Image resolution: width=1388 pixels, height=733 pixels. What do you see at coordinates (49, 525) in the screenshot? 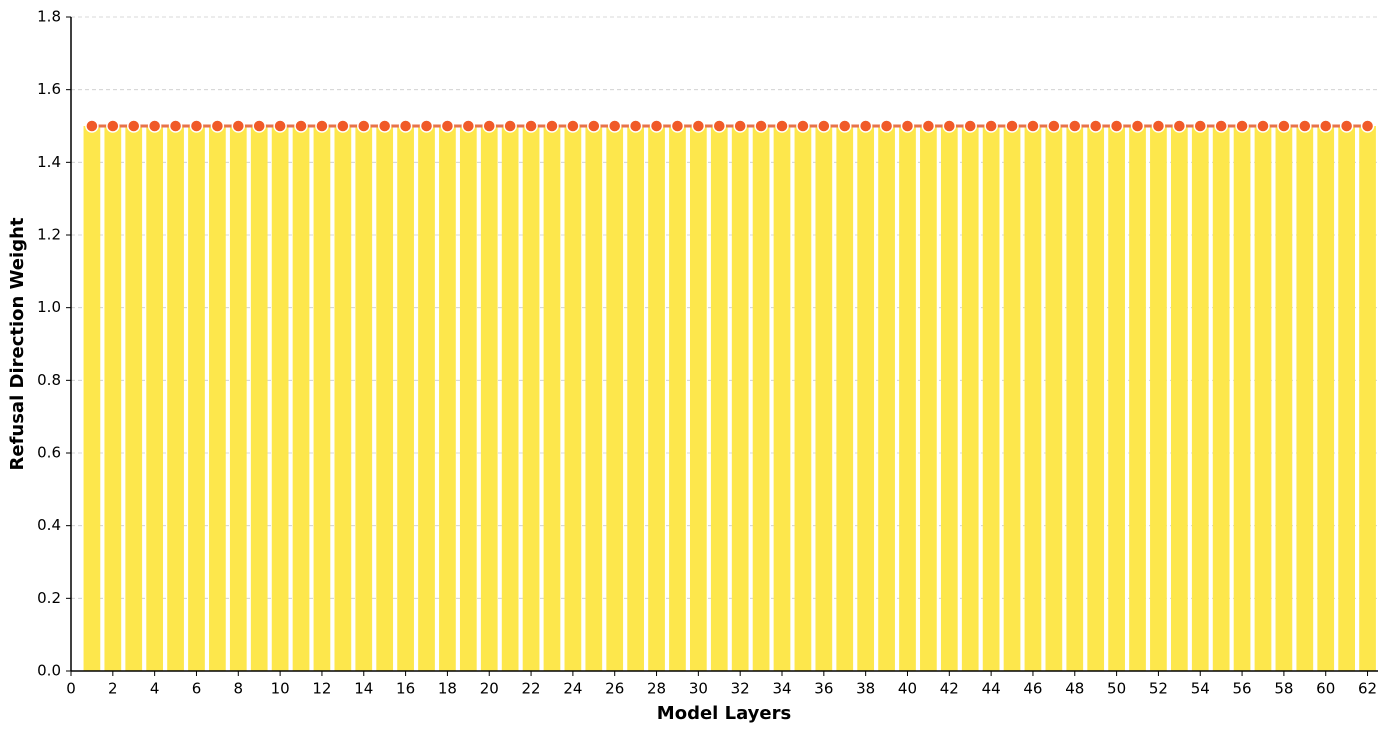
I see `y-tick-label: 0.4` at bounding box center [49, 525].